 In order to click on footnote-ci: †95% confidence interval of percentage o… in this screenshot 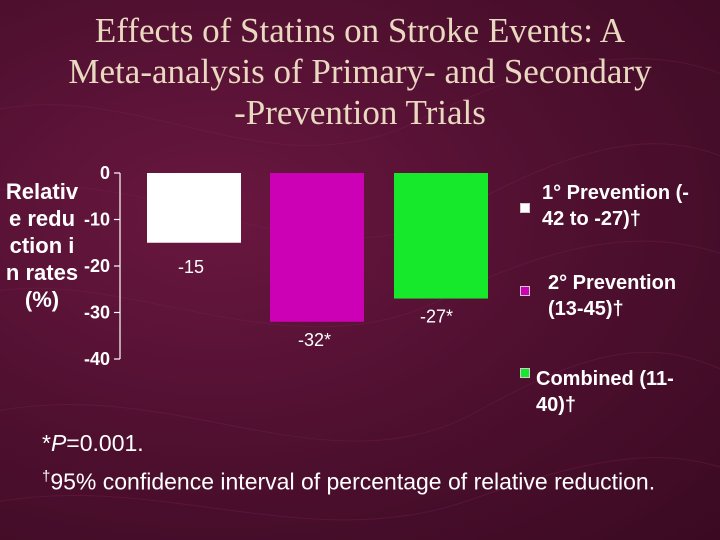, I will do `click(372, 479)`.